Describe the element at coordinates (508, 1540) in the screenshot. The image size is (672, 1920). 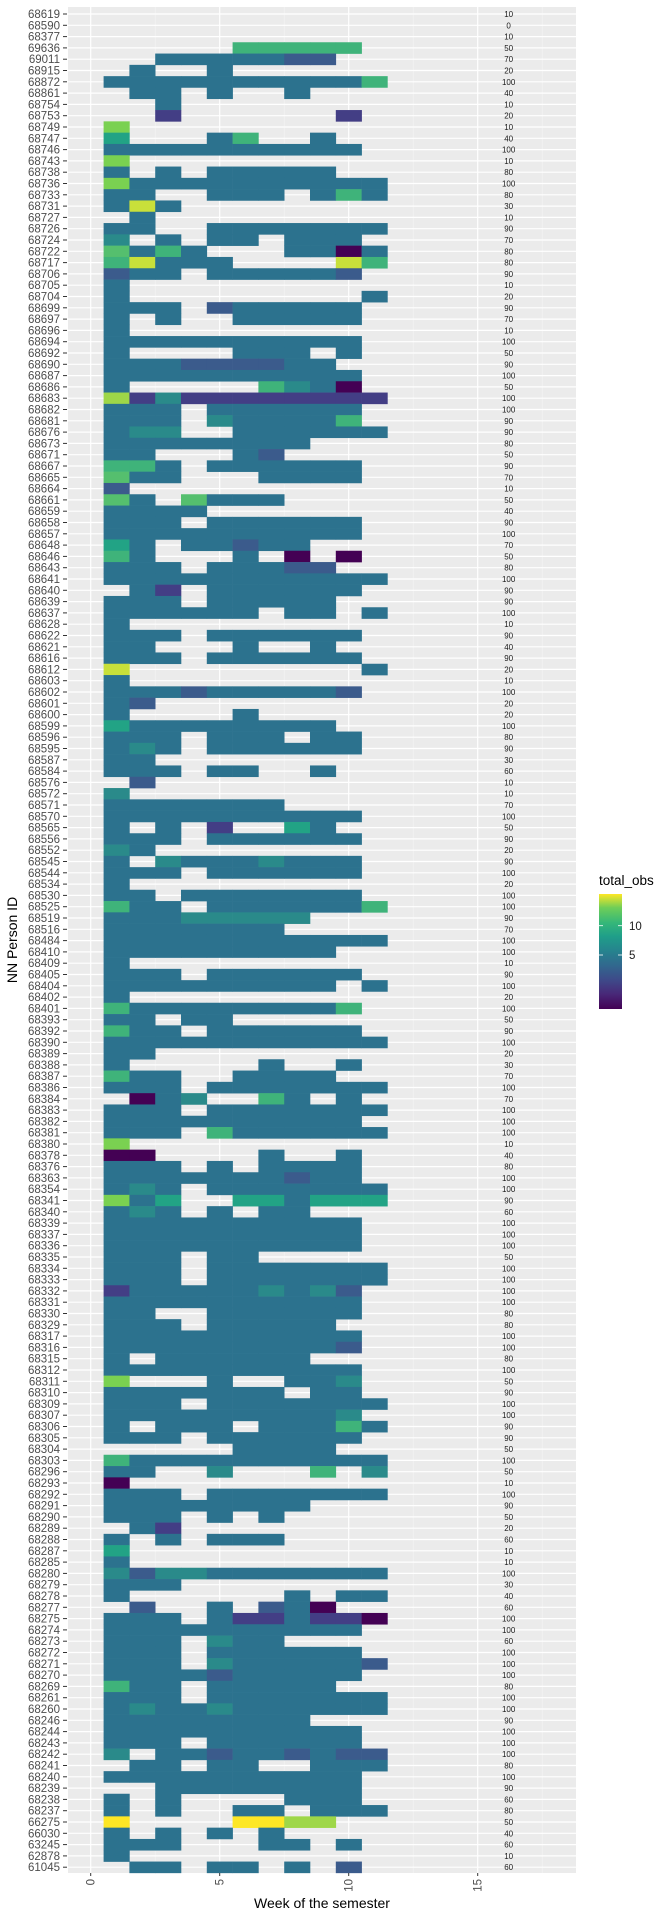
I see `row-percent-label: 60` at that location.